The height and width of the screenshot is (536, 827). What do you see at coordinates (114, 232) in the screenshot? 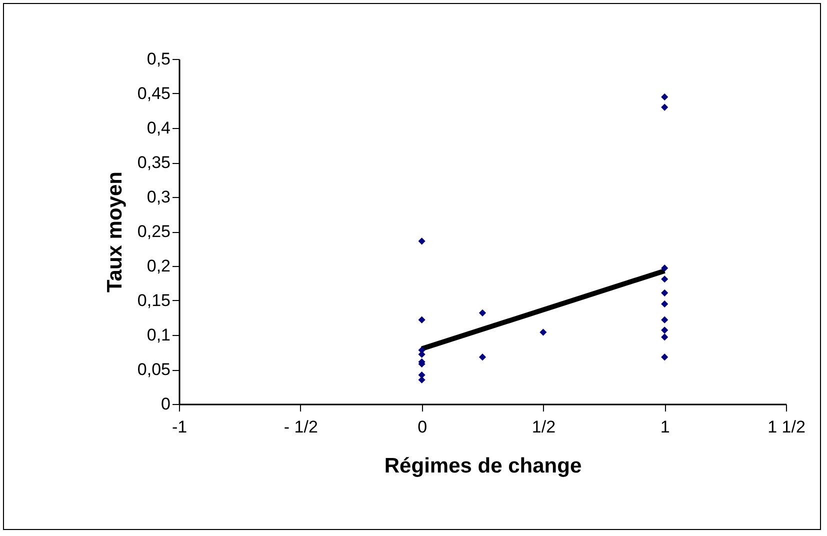
I see `y-axis-title: Taux moyen` at bounding box center [114, 232].